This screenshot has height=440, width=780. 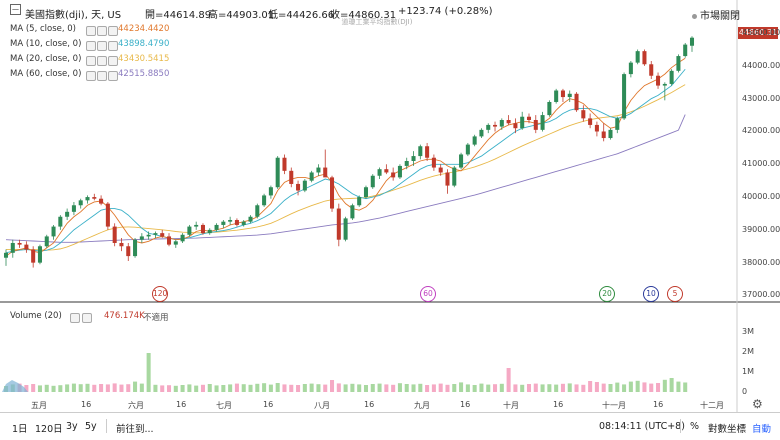 I want to click on range-3y-button: 3y, so click(x=72, y=426).